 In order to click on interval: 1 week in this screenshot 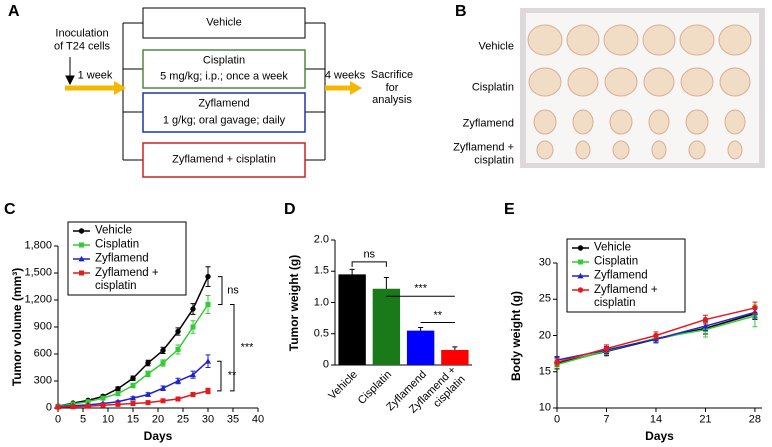, I will do `click(95, 75)`.